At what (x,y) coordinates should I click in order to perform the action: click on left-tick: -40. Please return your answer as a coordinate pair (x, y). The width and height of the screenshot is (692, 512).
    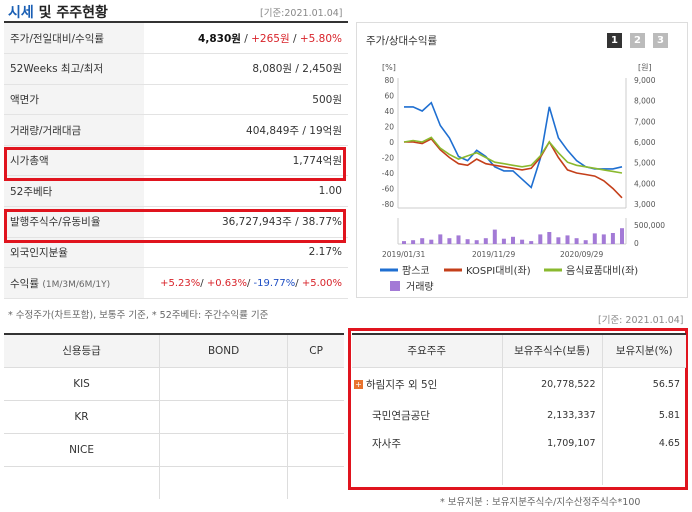
    Looking at the image, I should click on (388, 173).